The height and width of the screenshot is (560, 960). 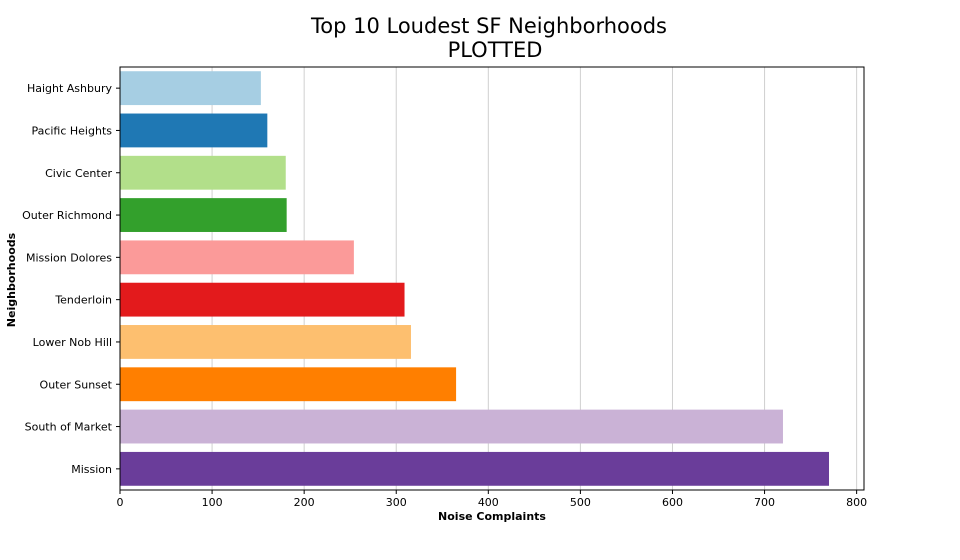 I want to click on x-tick-label: 0, so click(x=120, y=502).